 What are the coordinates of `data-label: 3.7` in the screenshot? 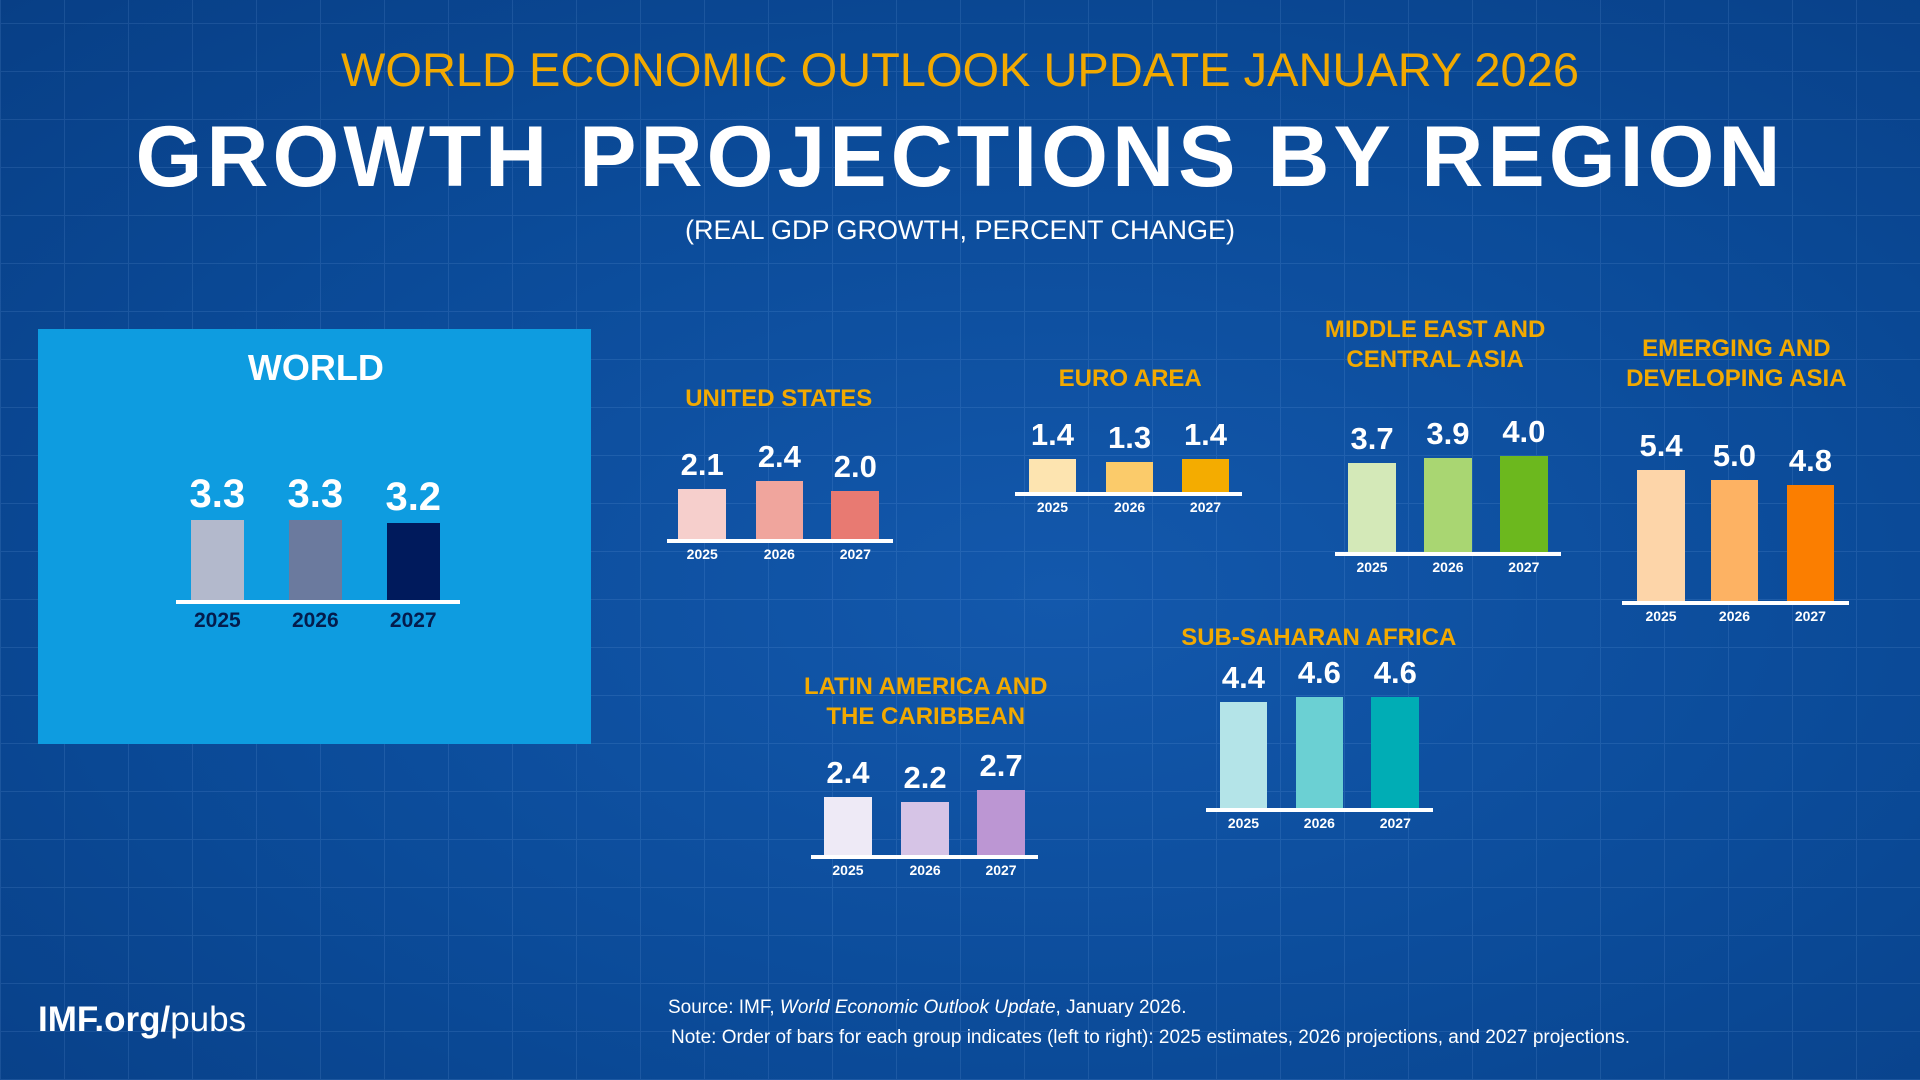 It's located at (1372, 438).